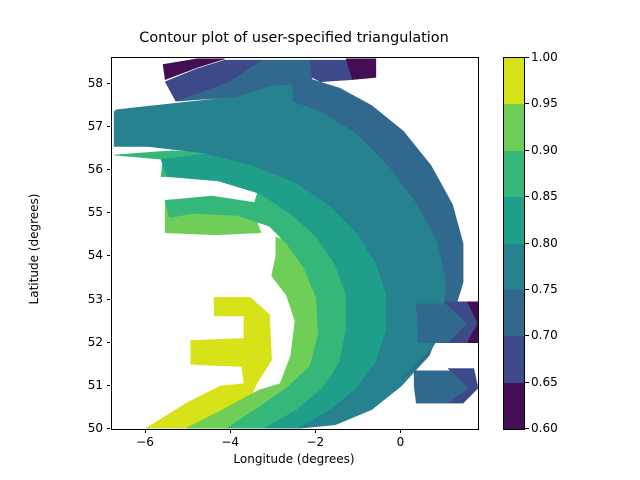 Image resolution: width=640 pixels, height=480 pixels. I want to click on colorbar-tick-label: 0.95, so click(544, 103).